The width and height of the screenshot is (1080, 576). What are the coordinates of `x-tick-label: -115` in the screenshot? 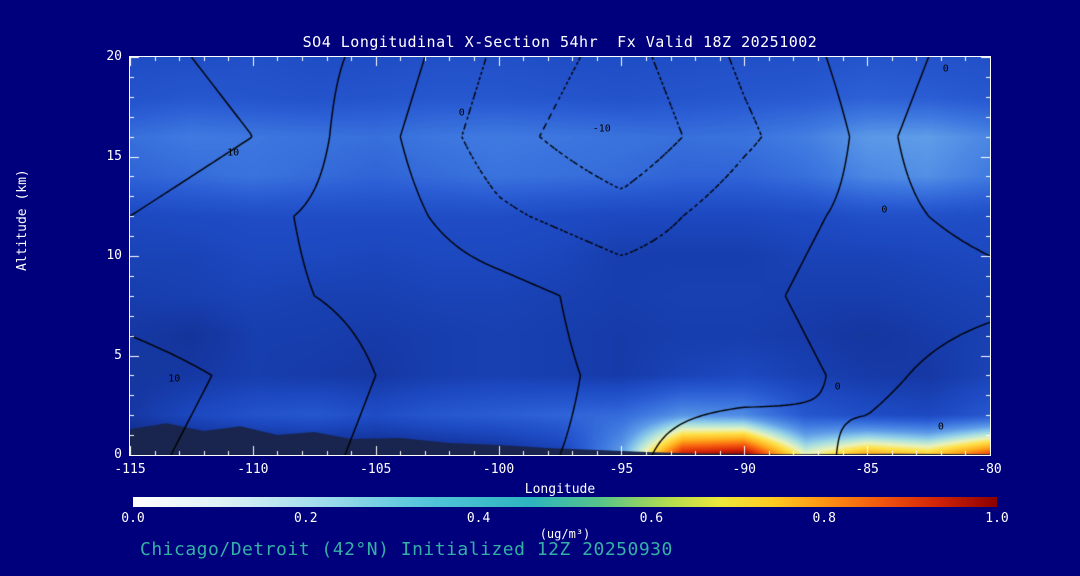 It's located at (130, 469).